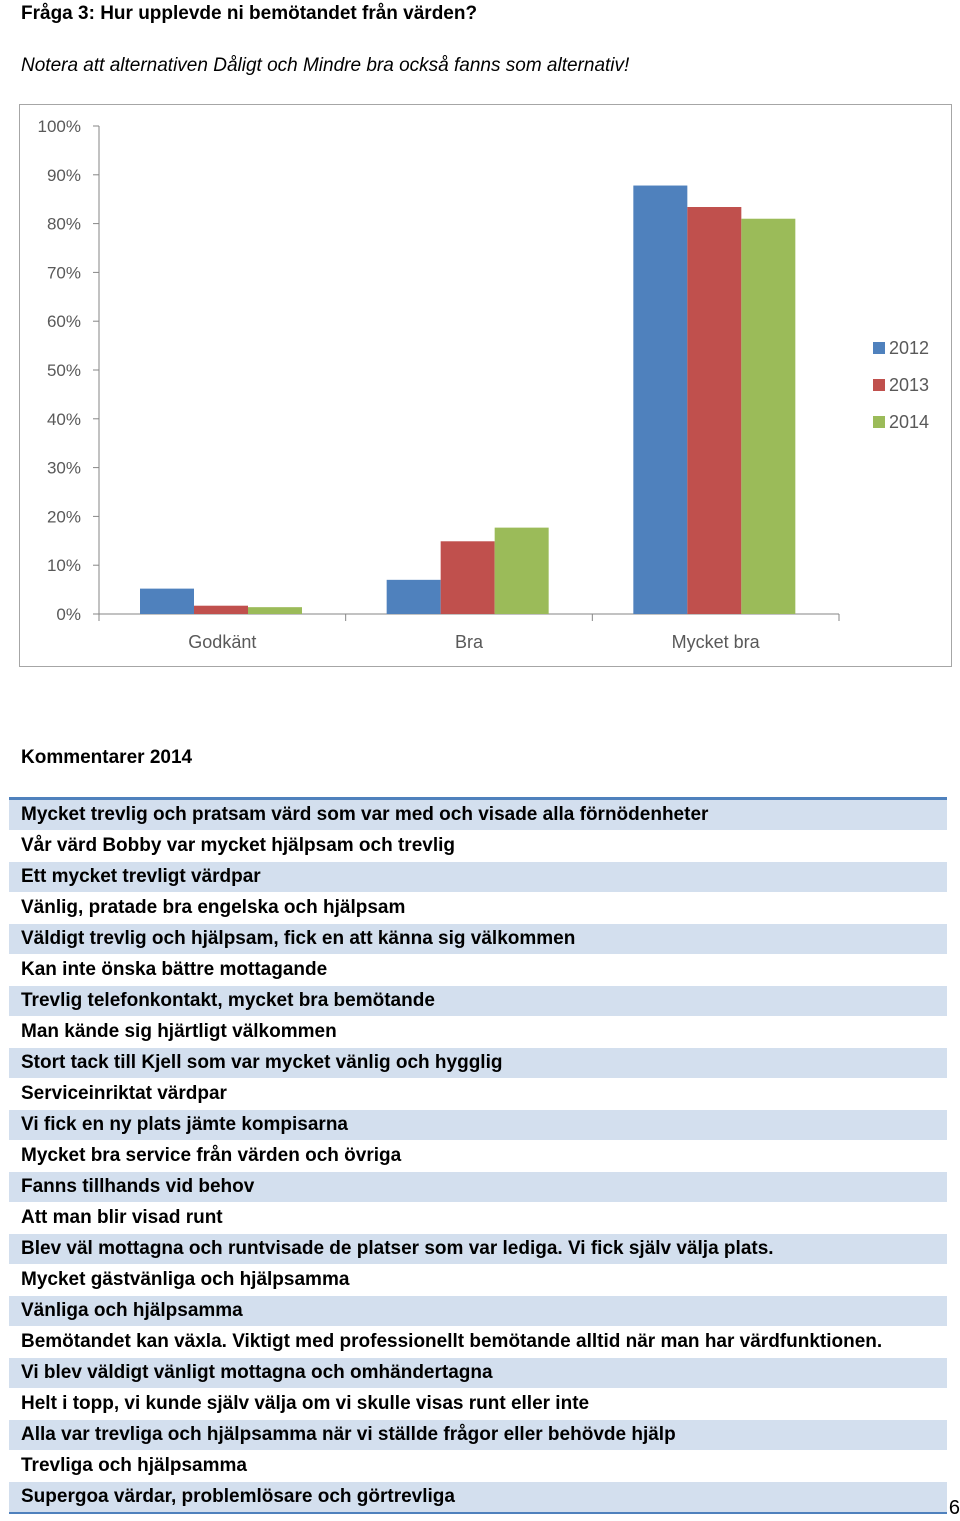 The image size is (960, 1521). What do you see at coordinates (478, 1187) in the screenshot?
I see `comment-row: Fanns tillhands vid behov` at bounding box center [478, 1187].